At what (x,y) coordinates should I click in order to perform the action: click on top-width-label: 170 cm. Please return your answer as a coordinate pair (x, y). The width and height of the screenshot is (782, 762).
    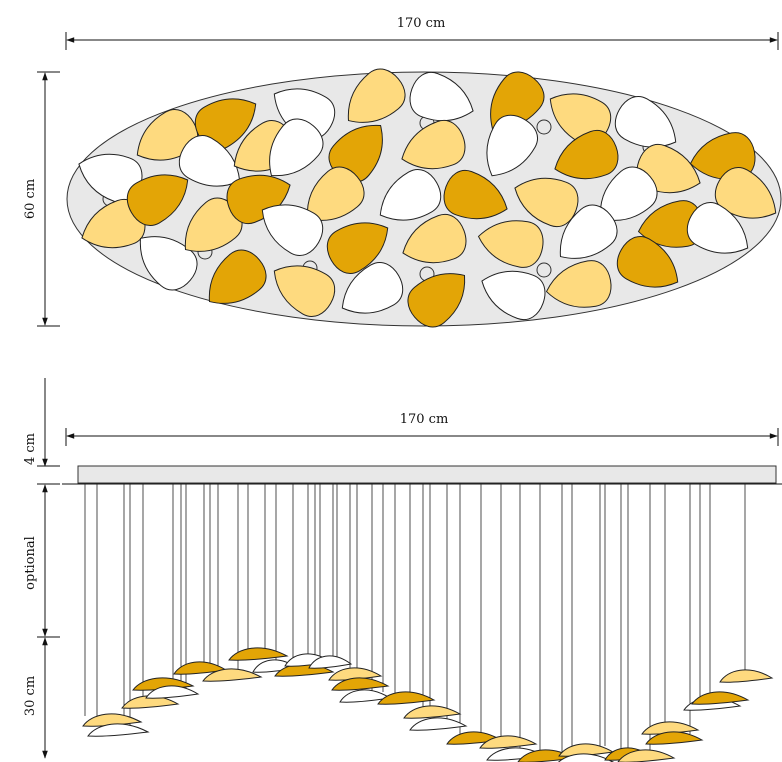
    Looking at the image, I should click on (421, 23).